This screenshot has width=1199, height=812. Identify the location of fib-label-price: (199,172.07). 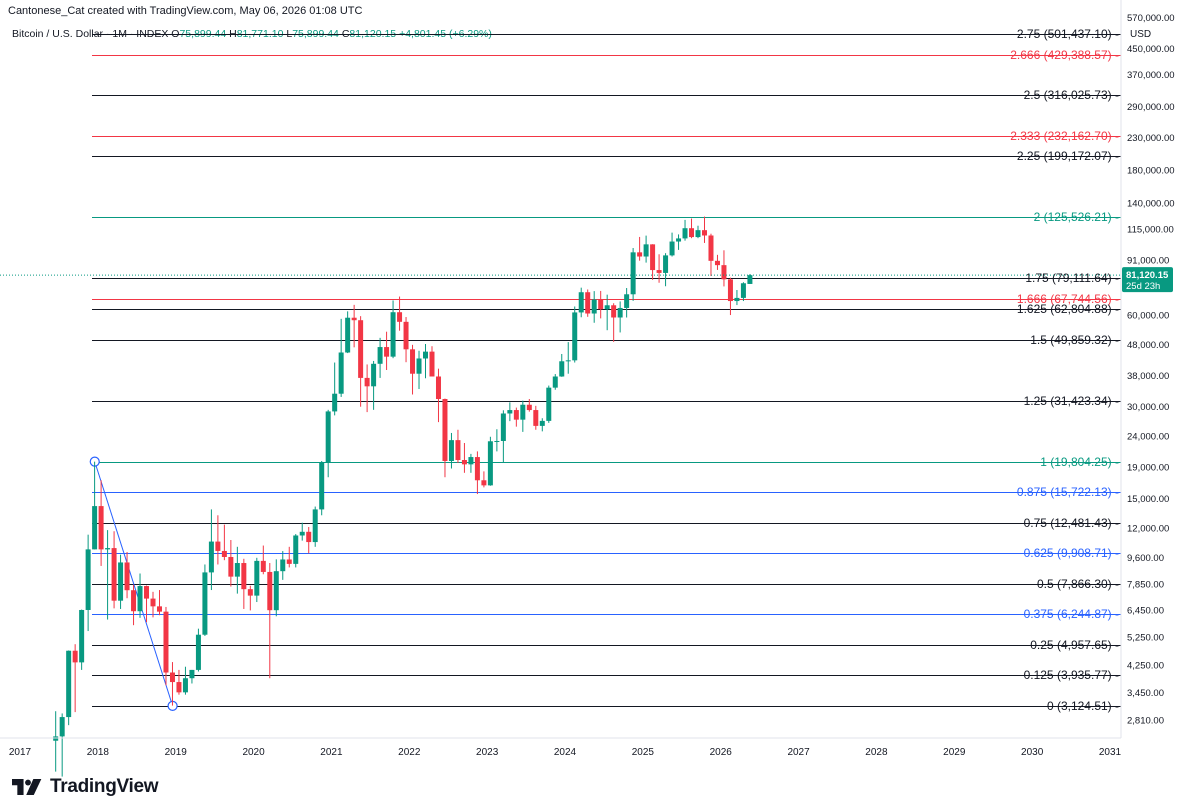
(1078, 156).